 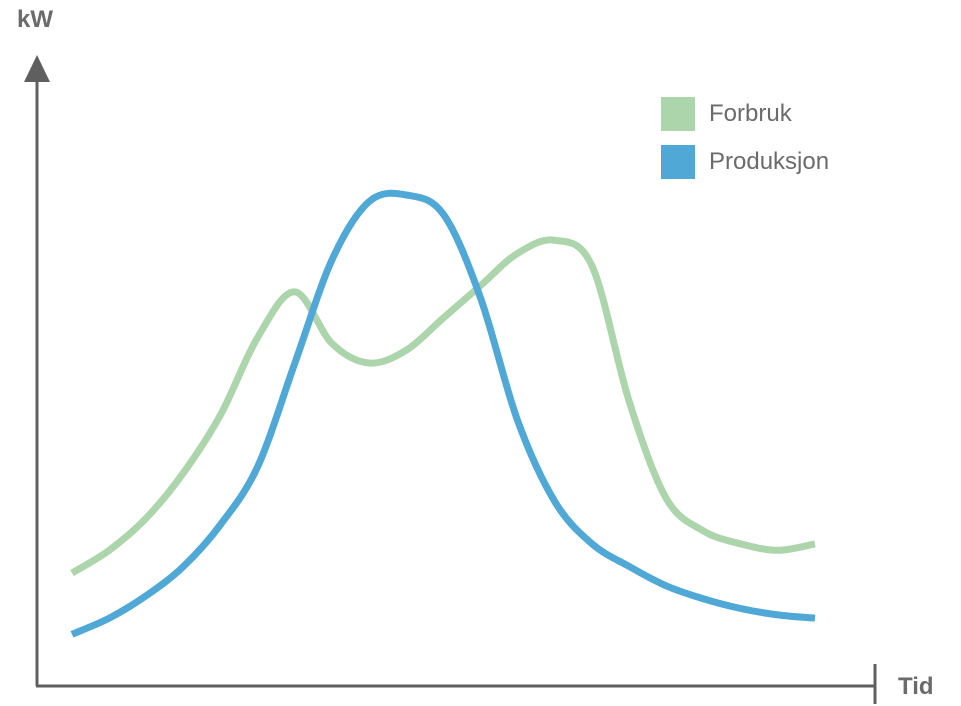 I want to click on y-axis, so click(x=37, y=370).